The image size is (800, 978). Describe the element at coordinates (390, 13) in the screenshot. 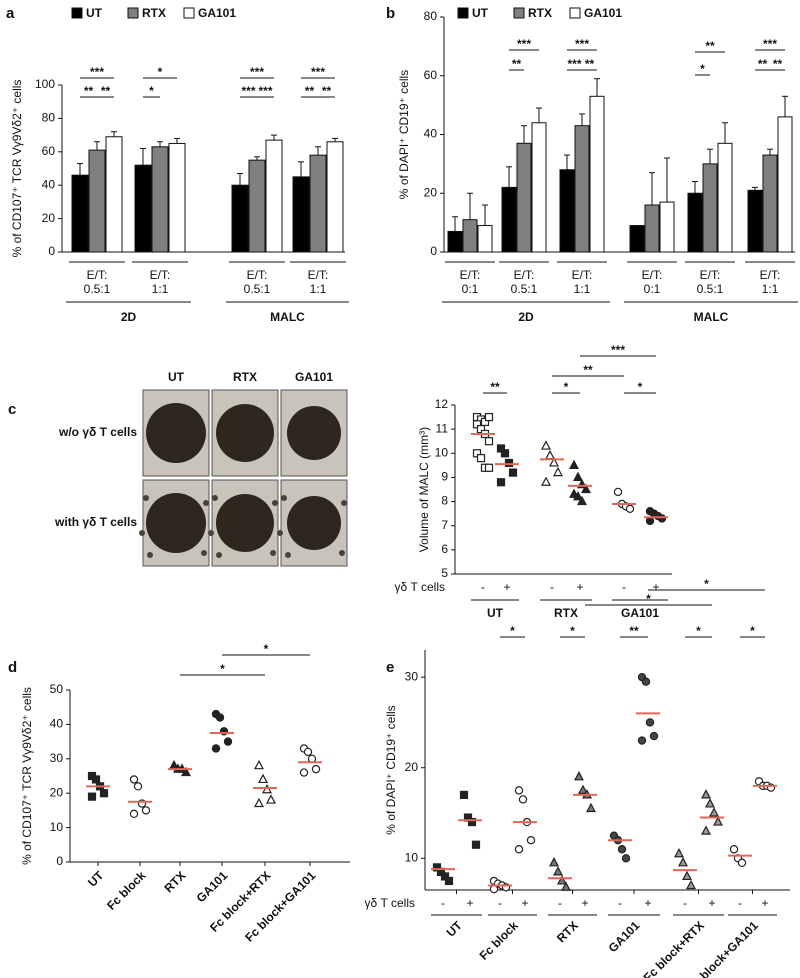

I see `panel-label: b` at that location.